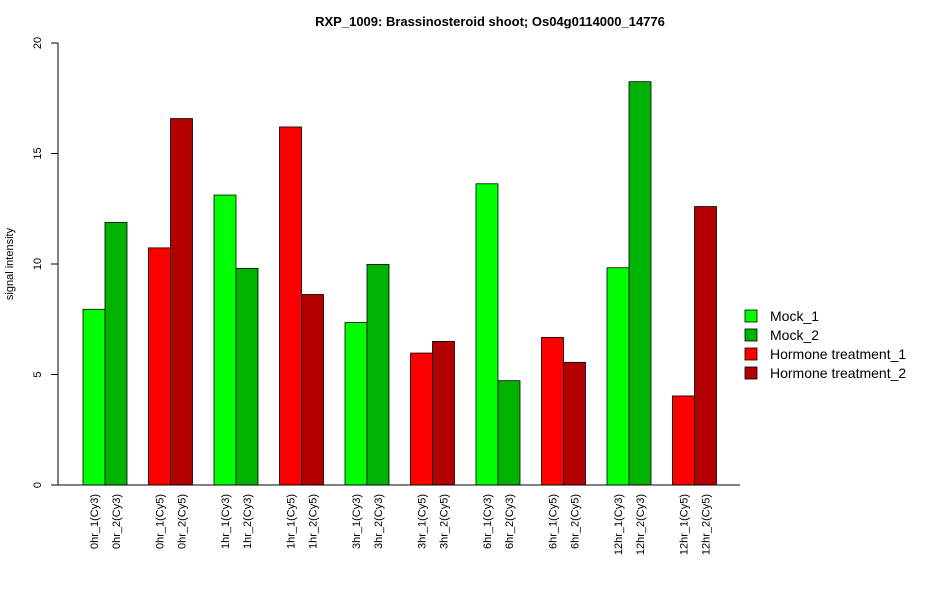  What do you see at coordinates (838, 373) in the screenshot?
I see `legend-label: Hormone treatment_2` at bounding box center [838, 373].